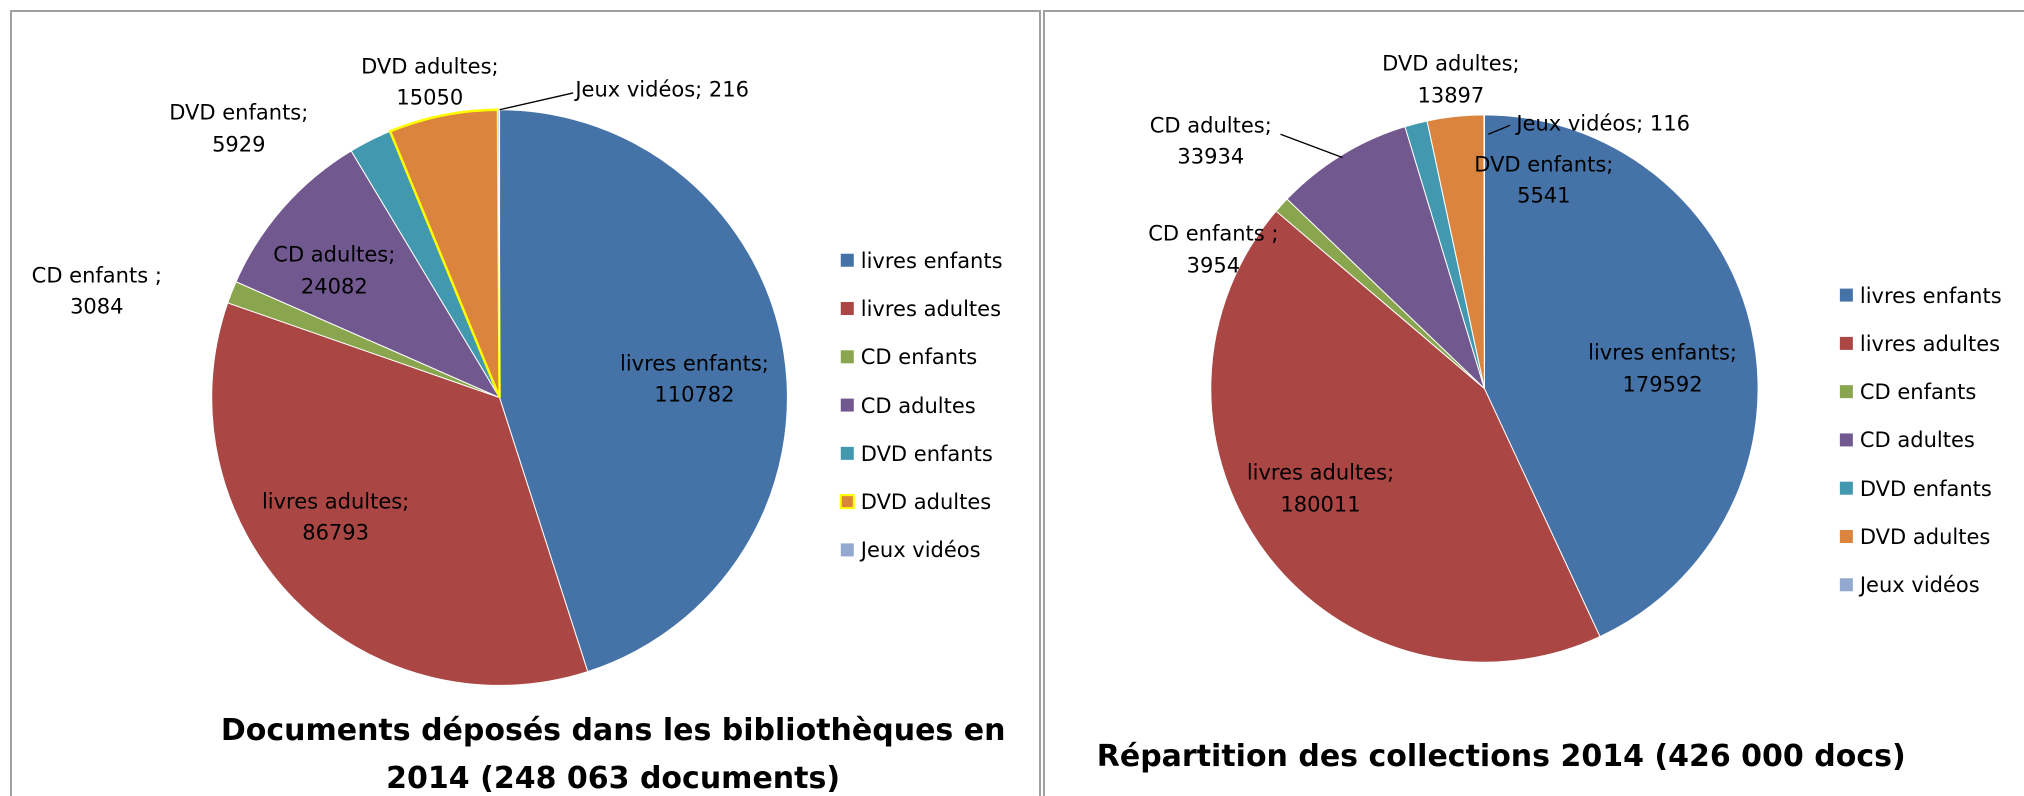 The height and width of the screenshot is (796, 2024). I want to click on data-label: livres enfants; 110782, so click(694, 379).